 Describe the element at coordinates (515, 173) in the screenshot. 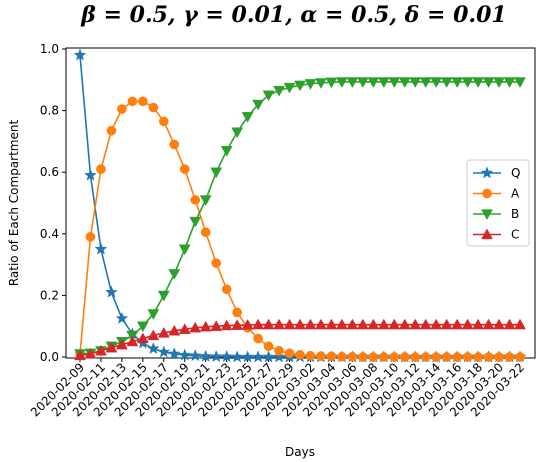

I see `legend-label: Q` at that location.